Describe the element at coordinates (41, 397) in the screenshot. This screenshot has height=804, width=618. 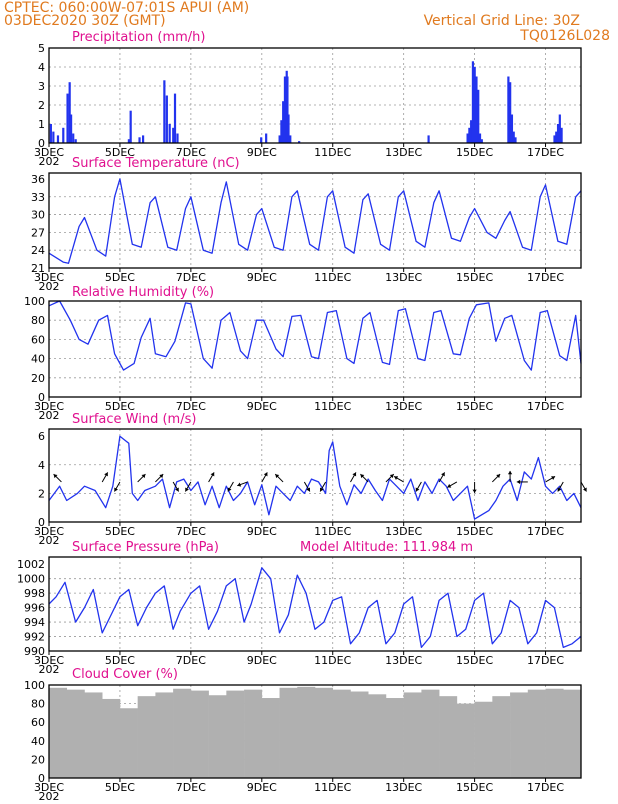
I see `rh-ytick-label: 0` at that location.